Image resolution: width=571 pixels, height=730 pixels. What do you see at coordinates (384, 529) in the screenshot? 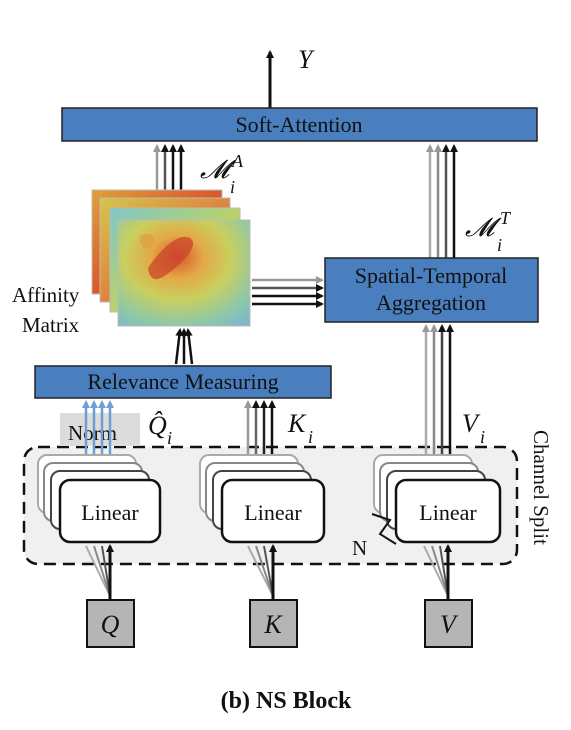
I see `n-bracket` at bounding box center [384, 529].